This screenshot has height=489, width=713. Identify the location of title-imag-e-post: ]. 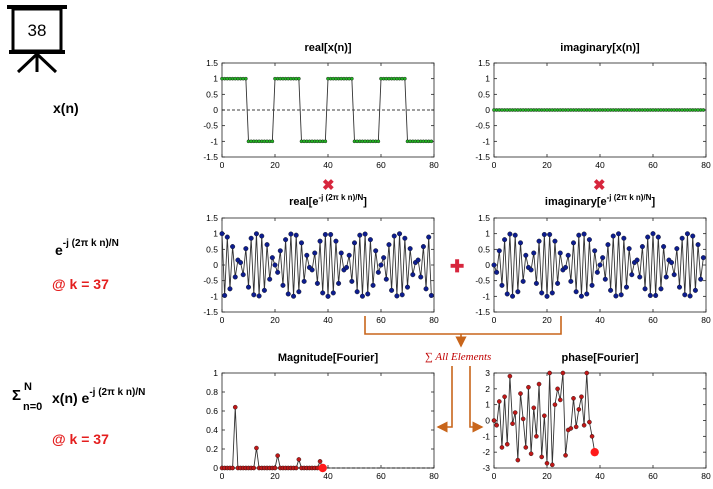
(653, 202).